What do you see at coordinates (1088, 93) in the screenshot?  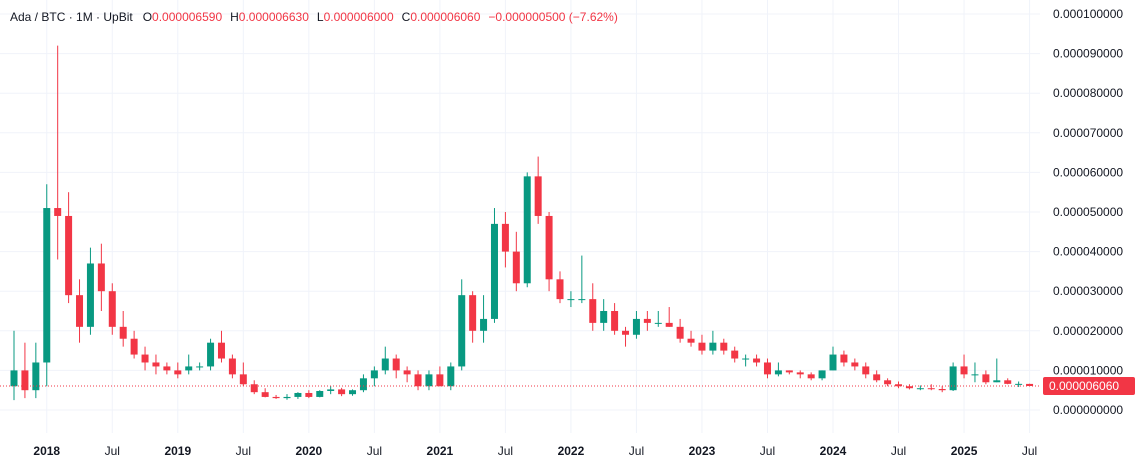 I see `y-tick-label: 0.000080000` at bounding box center [1088, 93].